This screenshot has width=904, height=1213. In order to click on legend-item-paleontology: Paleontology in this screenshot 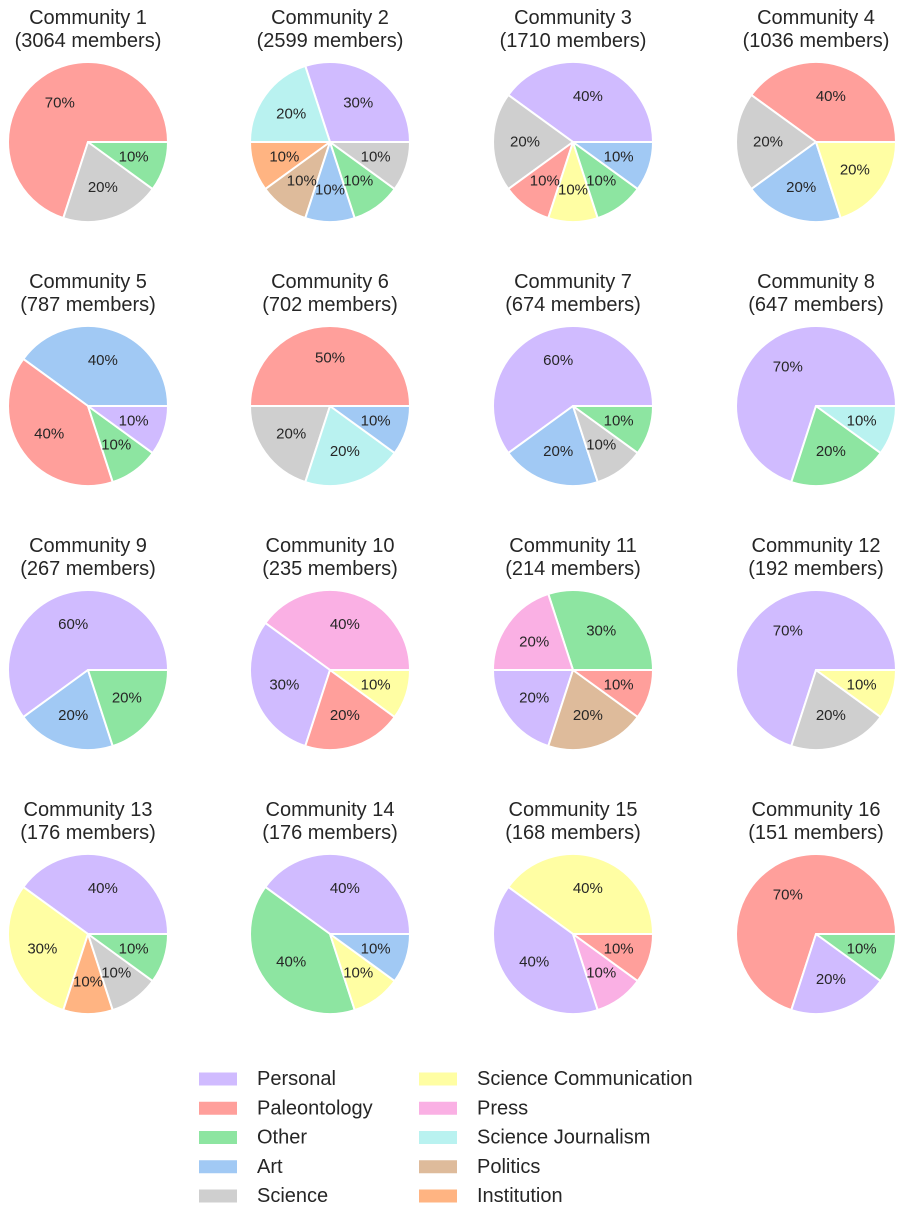, I will do `click(286, 1108)`.